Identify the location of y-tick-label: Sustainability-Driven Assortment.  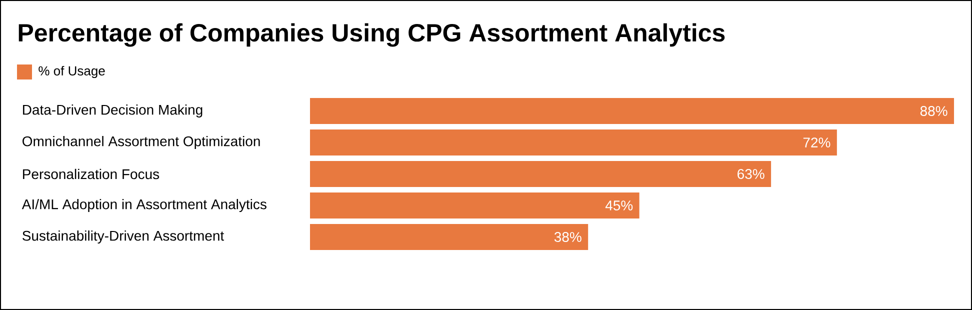
(123, 237).